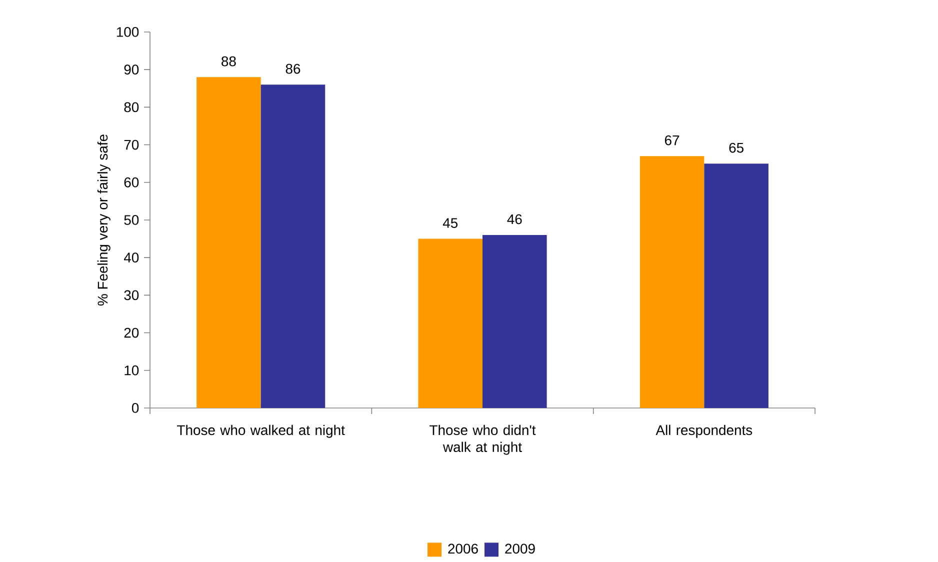  What do you see at coordinates (131, 220) in the screenshot?
I see `y-tick-label: 50` at bounding box center [131, 220].